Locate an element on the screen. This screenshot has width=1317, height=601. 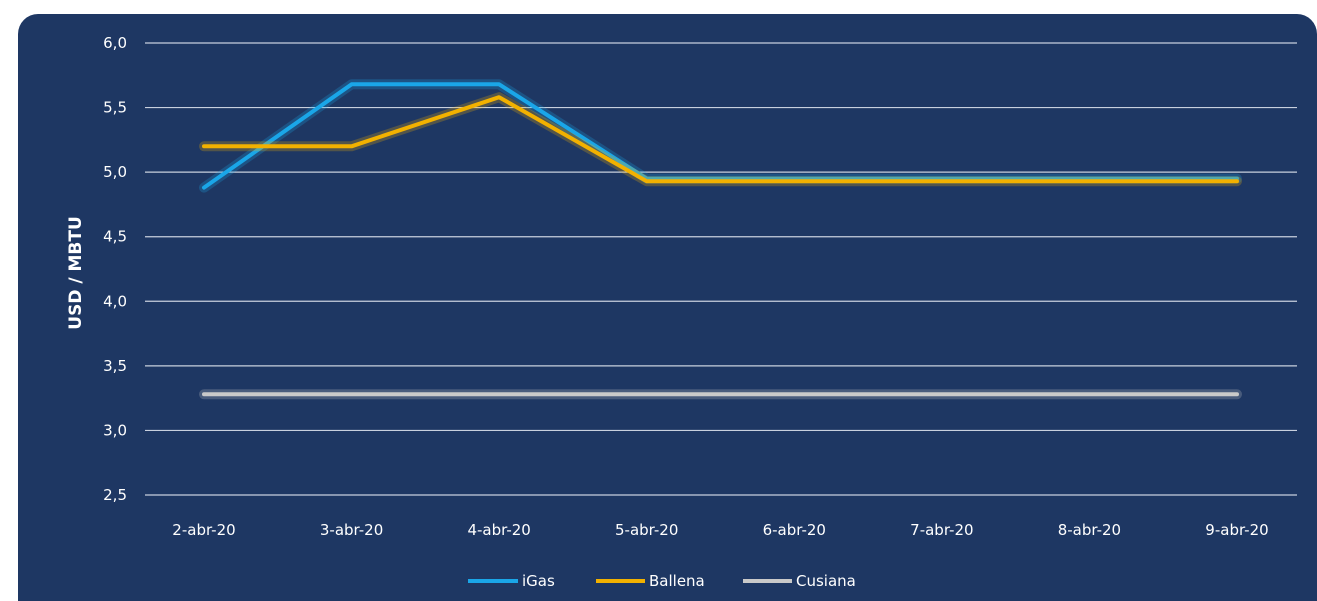
x-tick-label: 8-abr-20 is located at coordinates (1089, 530).